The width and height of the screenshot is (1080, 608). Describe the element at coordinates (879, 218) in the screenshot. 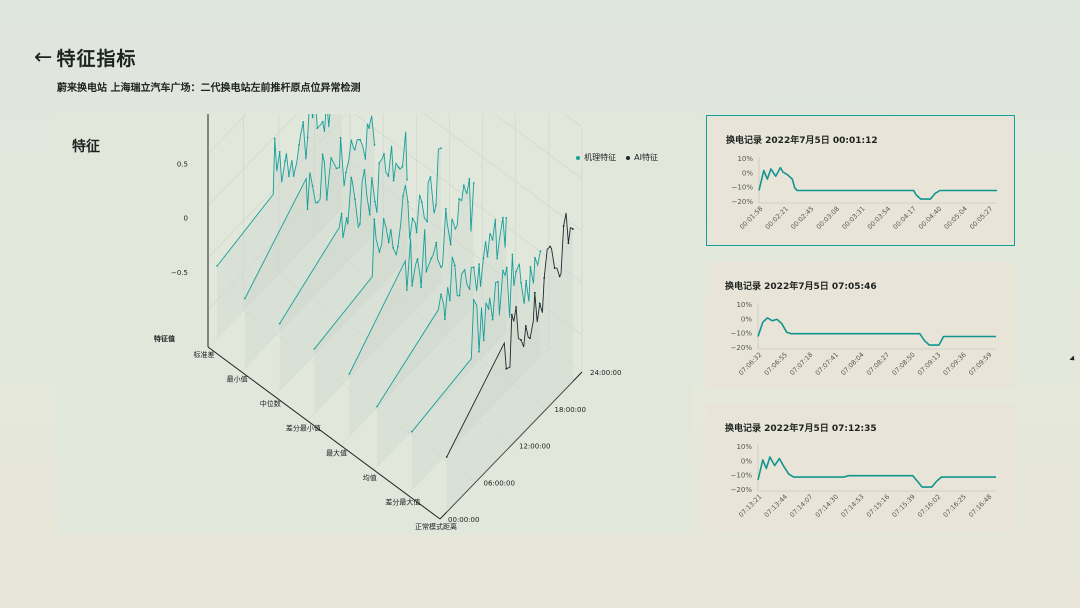

I see `x-tick-label: 00:03:54` at that location.